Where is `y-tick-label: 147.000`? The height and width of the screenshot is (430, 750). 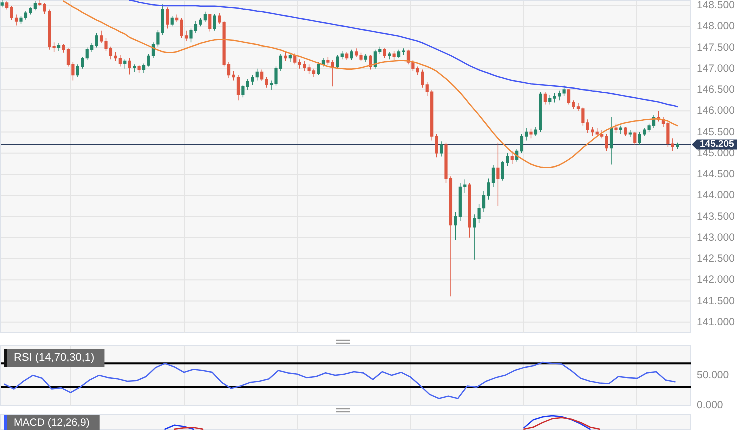
y-tick-label: 147.000 is located at coordinates (716, 68).